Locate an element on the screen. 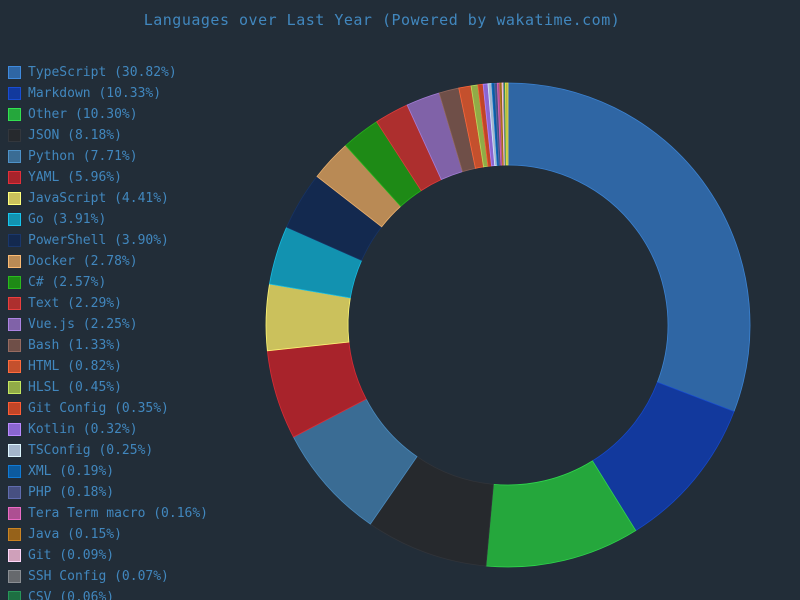 The image size is (800, 600). legend-item: CSV (0.06%) is located at coordinates (108, 593).